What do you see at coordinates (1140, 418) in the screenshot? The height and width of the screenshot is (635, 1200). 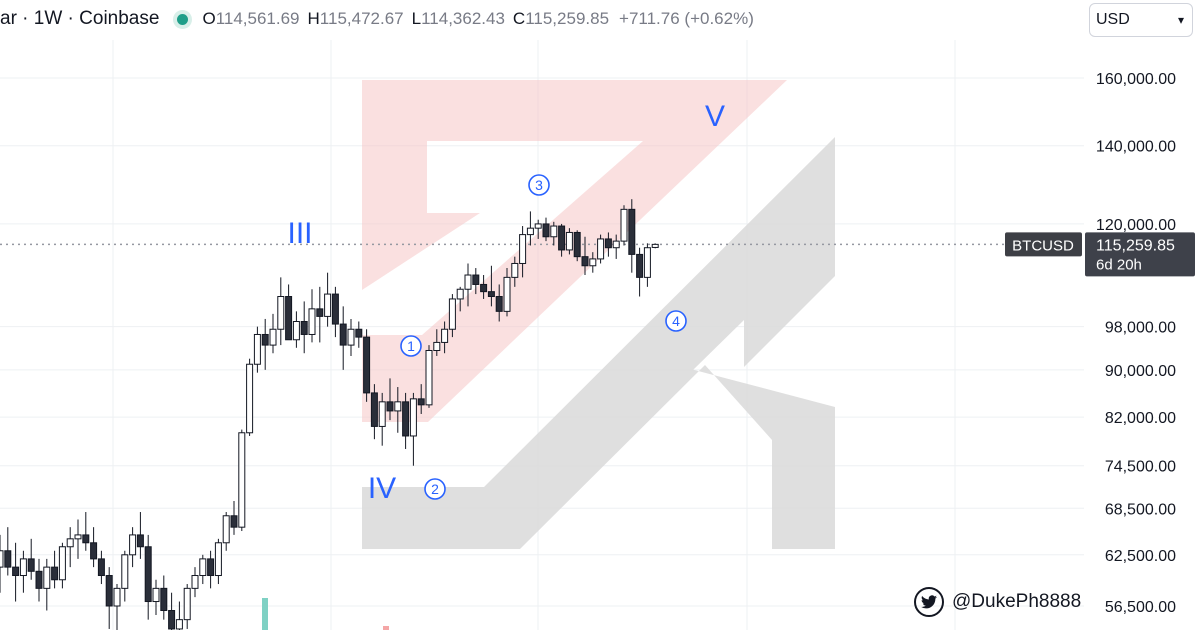 I see `y-tick-label: 82,000.00` at bounding box center [1140, 418].